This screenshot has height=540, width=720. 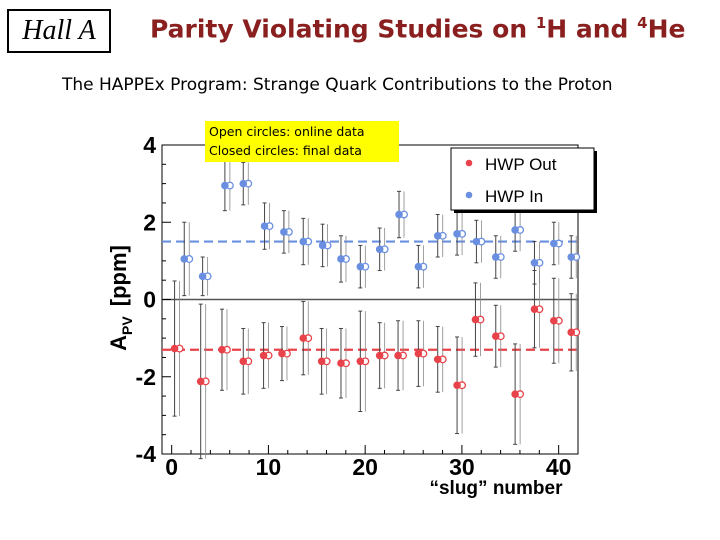 What do you see at coordinates (285, 150) in the screenshot?
I see `note-line-final: Closed circles: final data` at bounding box center [285, 150].